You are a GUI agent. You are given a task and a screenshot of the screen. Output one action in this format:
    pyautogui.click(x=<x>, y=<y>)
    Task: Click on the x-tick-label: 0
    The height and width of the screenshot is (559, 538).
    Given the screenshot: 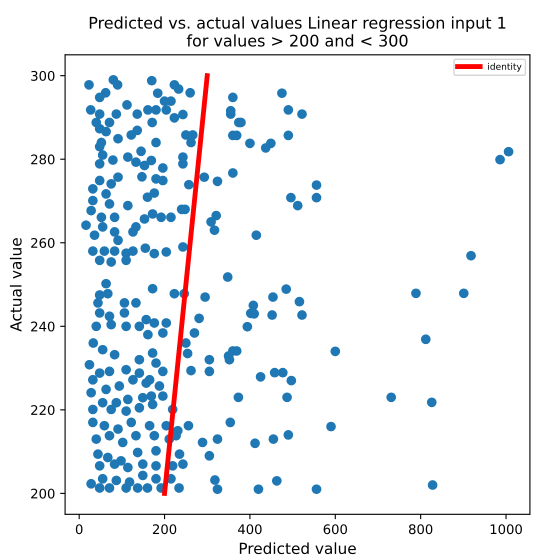 What is the action you would take?
    pyautogui.click(x=79, y=529)
    